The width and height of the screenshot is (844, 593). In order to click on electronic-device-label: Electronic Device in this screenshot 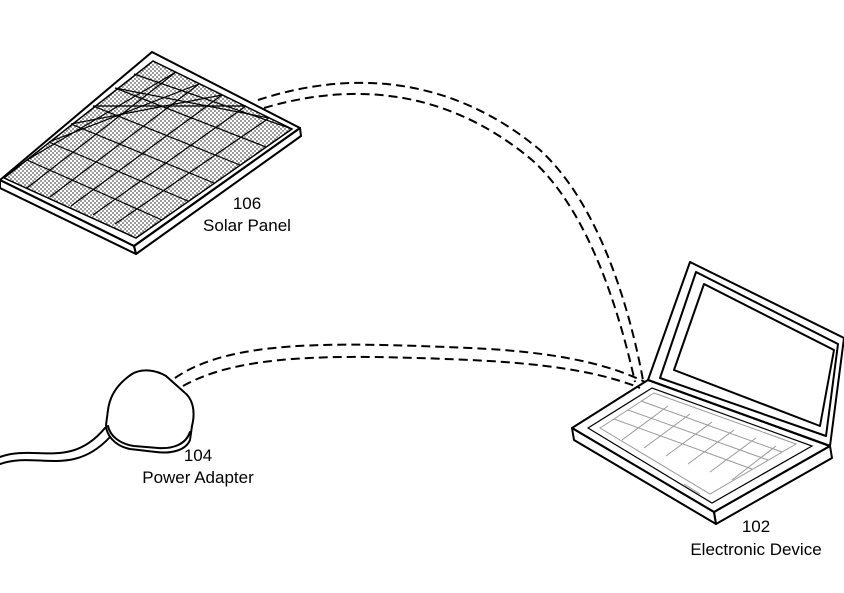, I will do `click(755, 549)`.